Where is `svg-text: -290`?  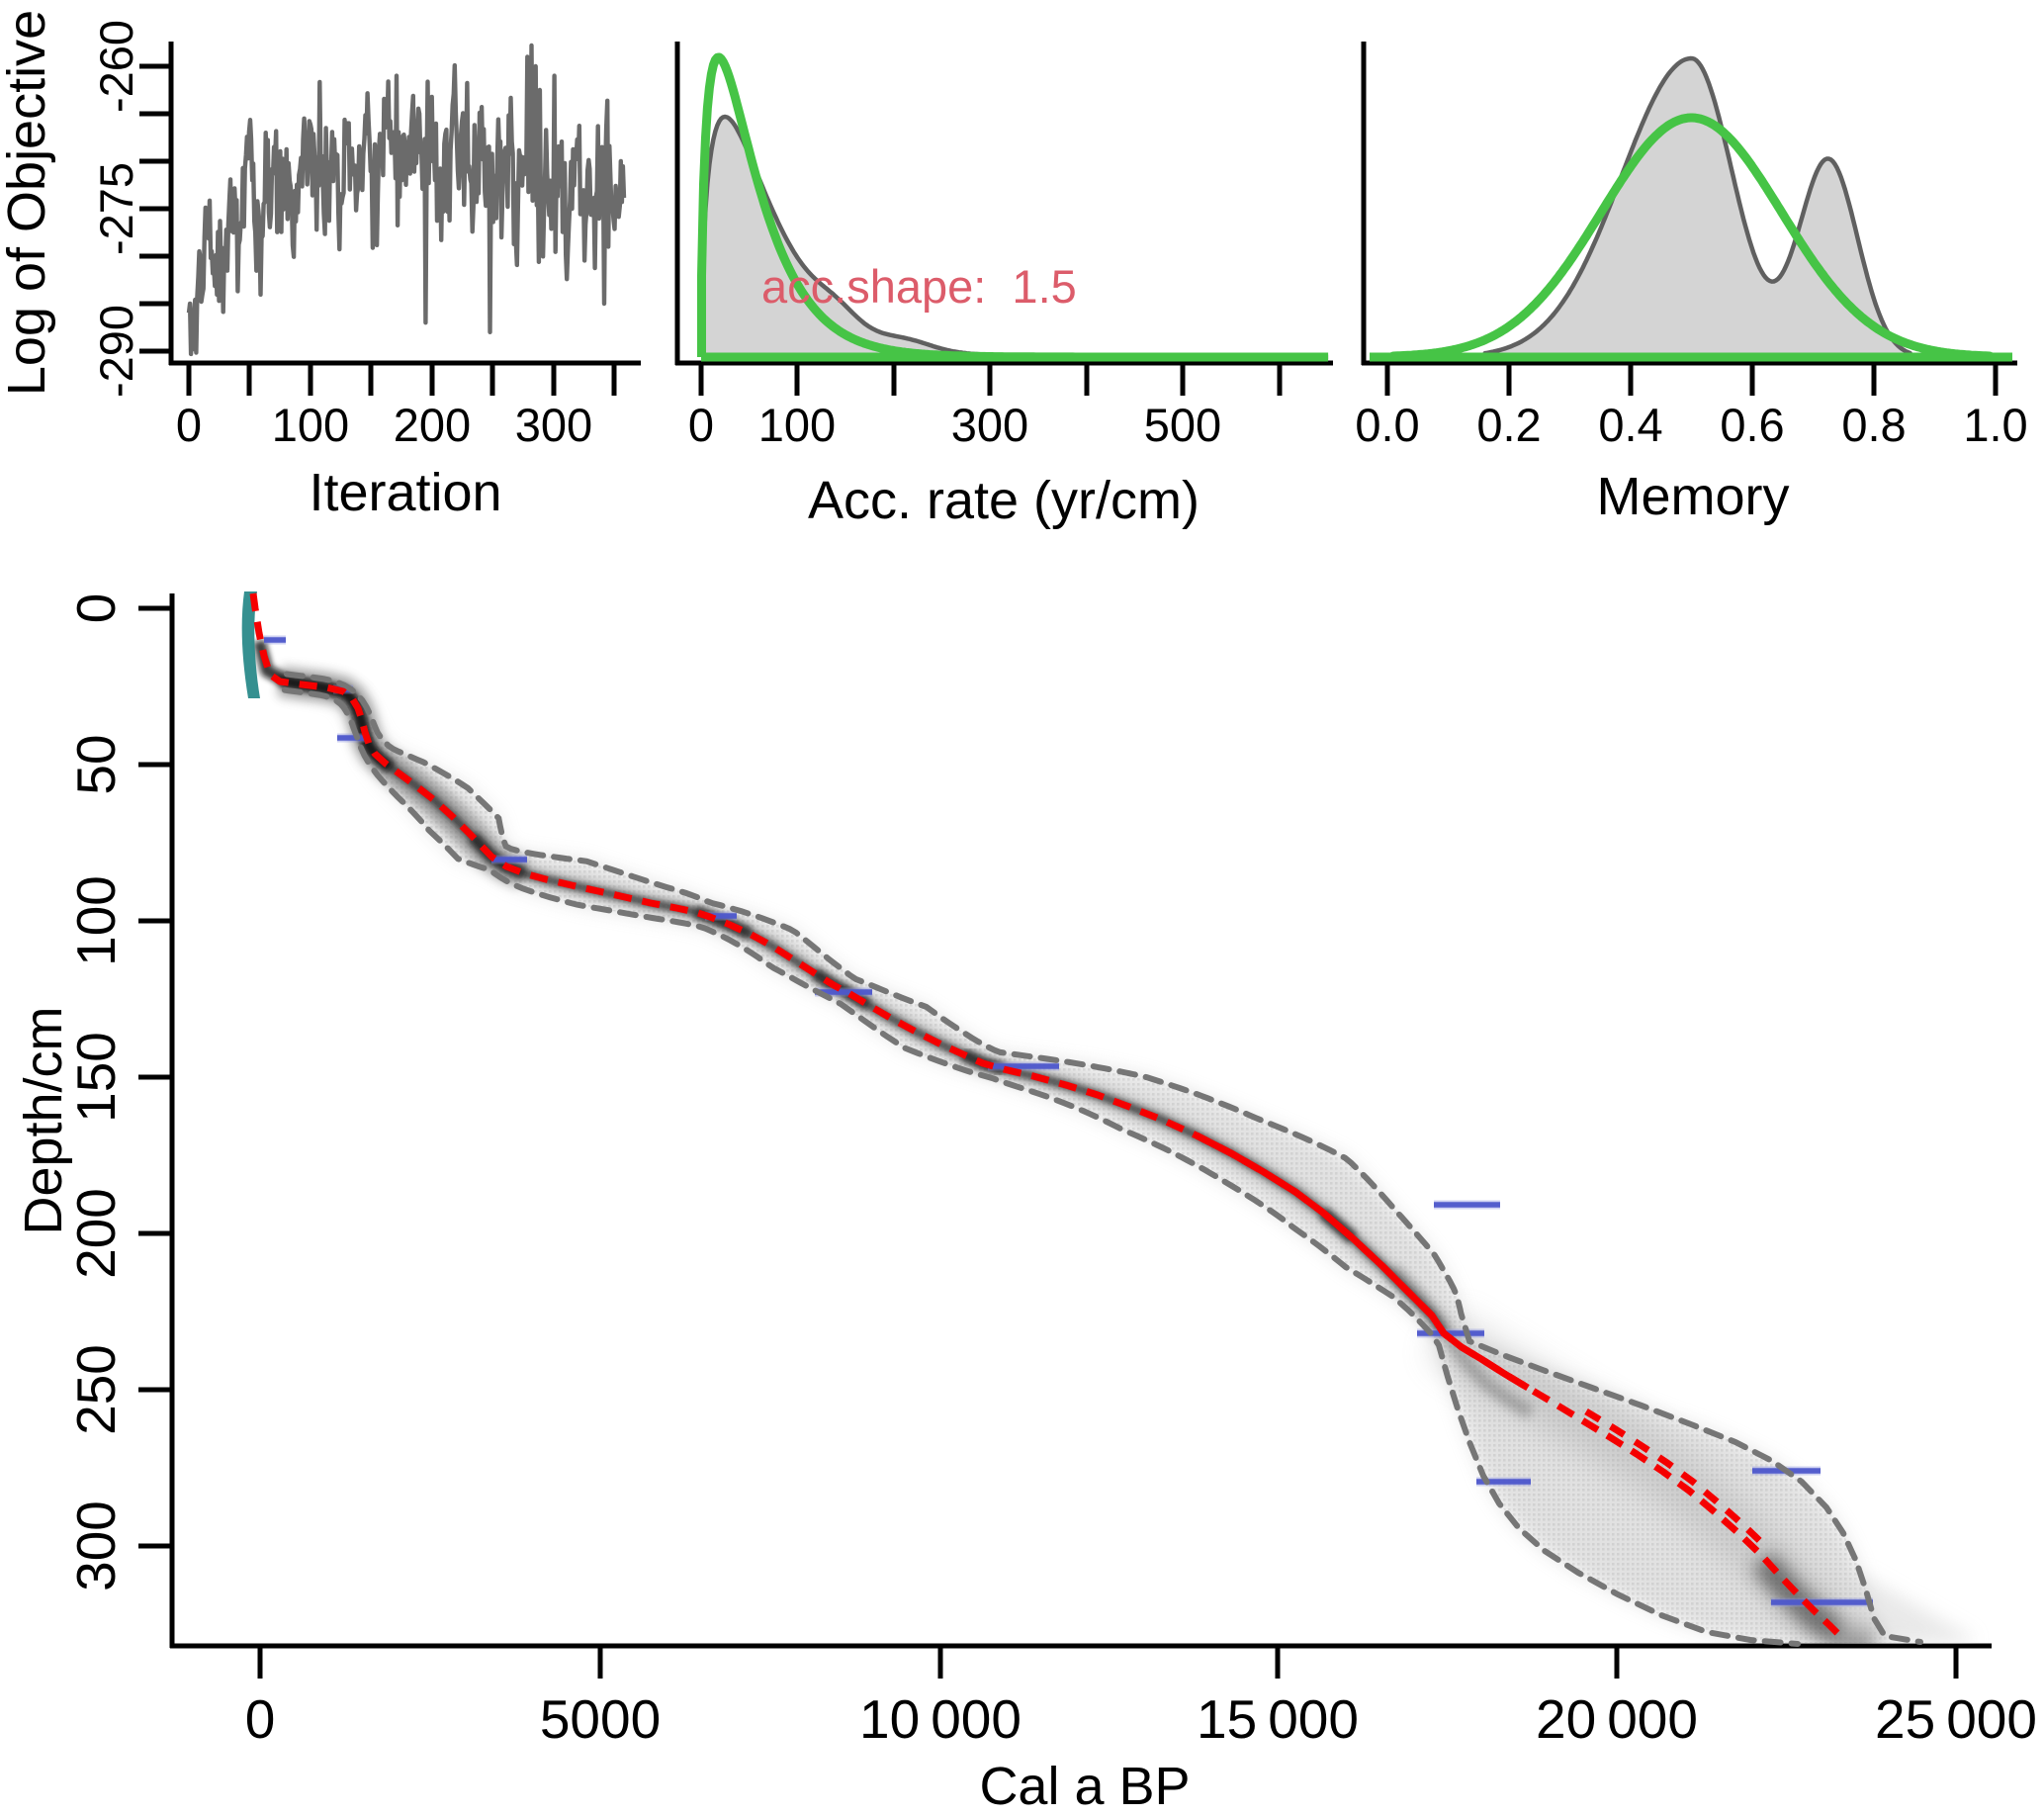
svg-text: -290 is located at coordinates (116, 351).